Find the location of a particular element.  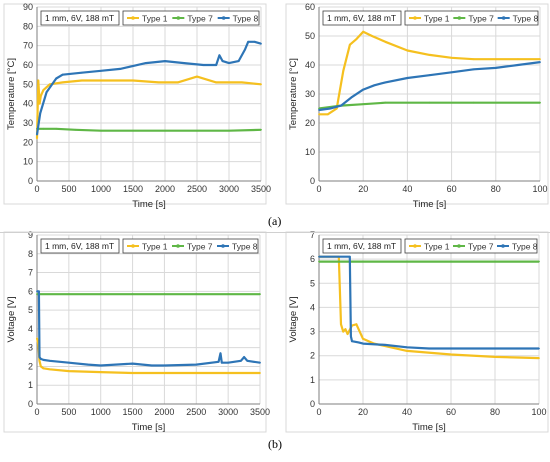

chart-a-left-ytick-label: 30 is located at coordinates (28, 123).